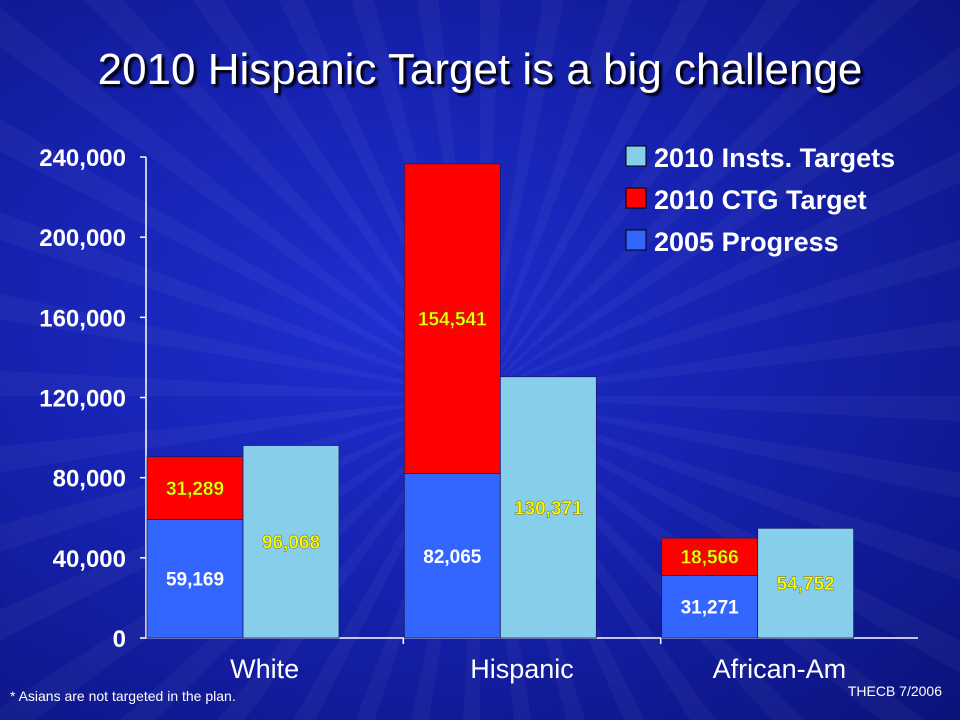  I want to click on legend-label: 2005 Progress, so click(746, 242).